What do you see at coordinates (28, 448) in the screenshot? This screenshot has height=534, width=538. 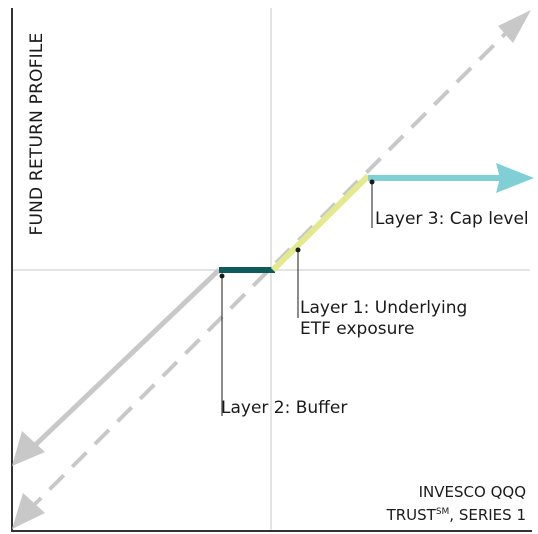 I see `downside-arrowhead` at bounding box center [28, 448].